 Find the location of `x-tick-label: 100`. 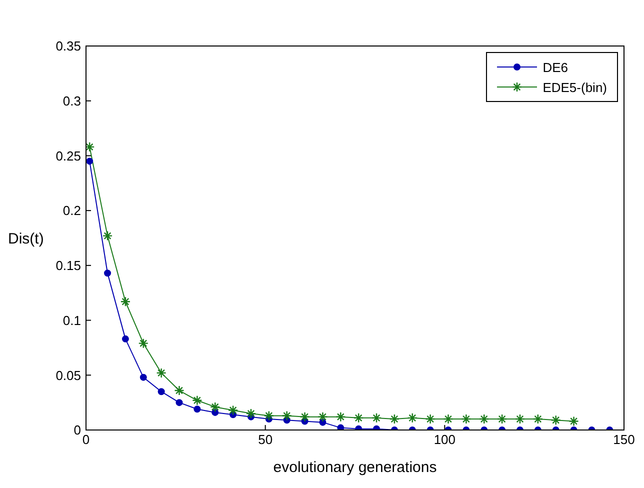

x-tick-label: 100 is located at coordinates (445, 440).